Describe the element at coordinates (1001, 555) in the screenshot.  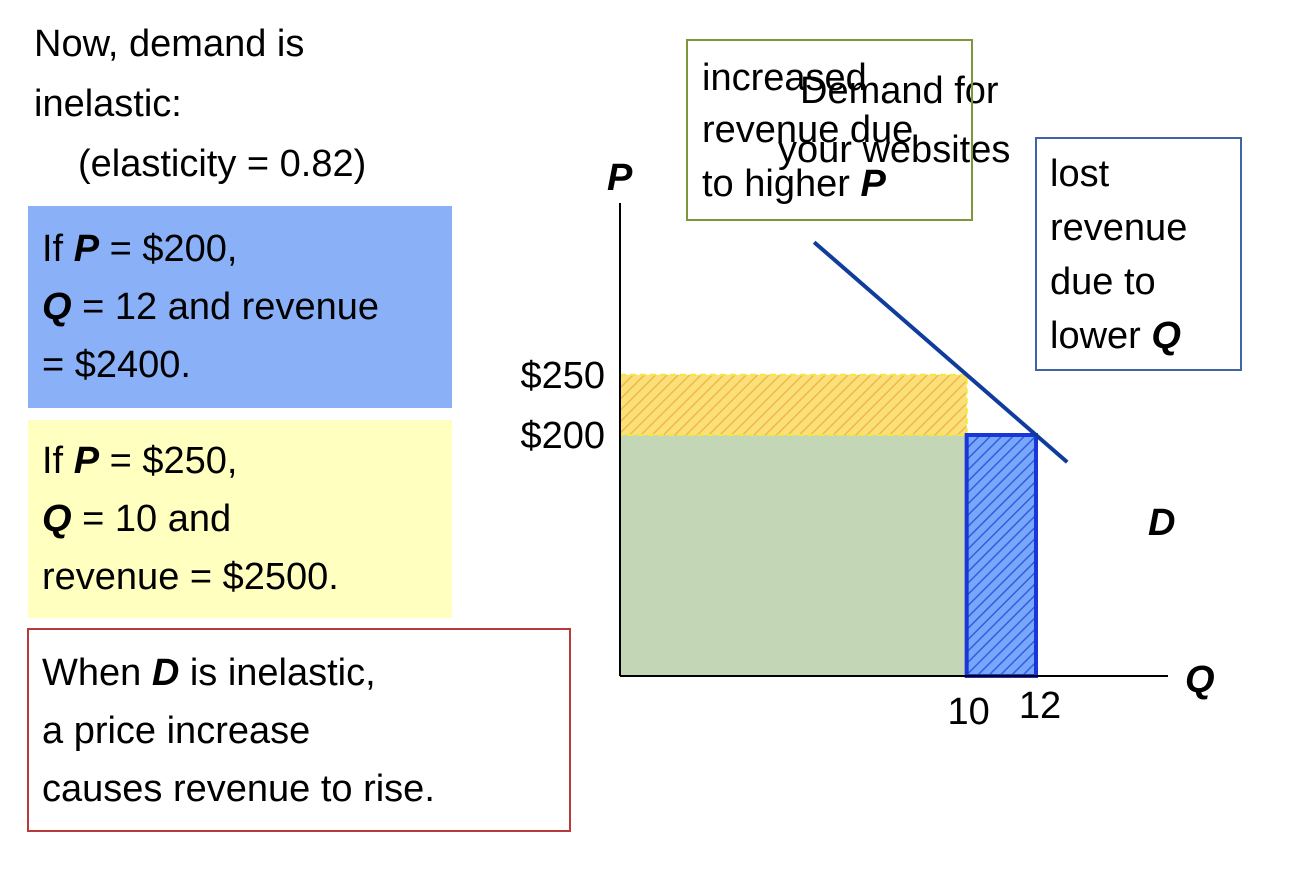
I see `lost-revenue-region` at that location.